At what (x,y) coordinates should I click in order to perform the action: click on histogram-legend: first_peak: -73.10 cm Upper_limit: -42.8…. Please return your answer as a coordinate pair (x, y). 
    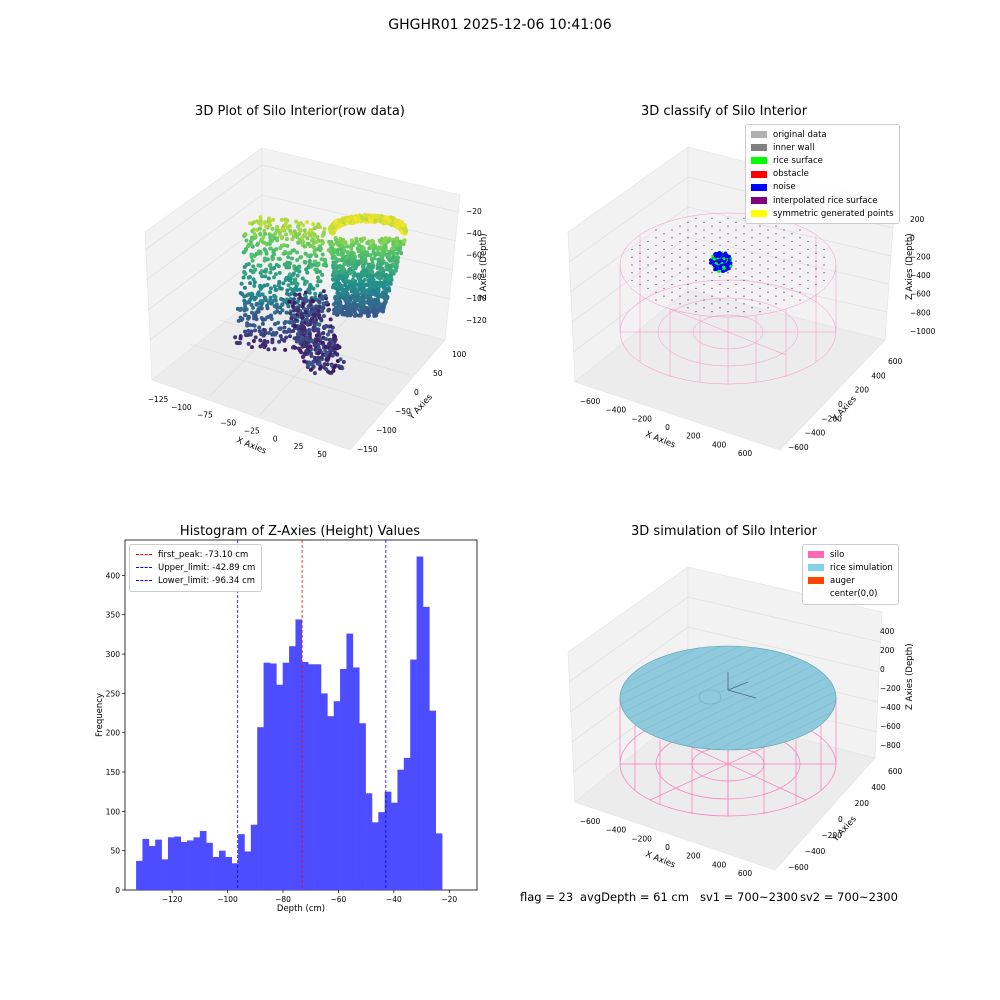
    Looking at the image, I should click on (196, 568).